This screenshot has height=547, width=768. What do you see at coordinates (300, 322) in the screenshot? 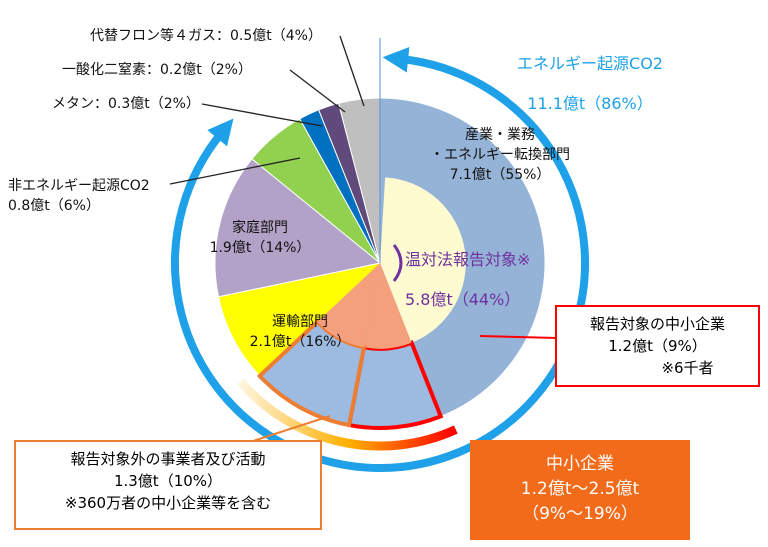
I see `category-label: 運輸部門` at bounding box center [300, 322].